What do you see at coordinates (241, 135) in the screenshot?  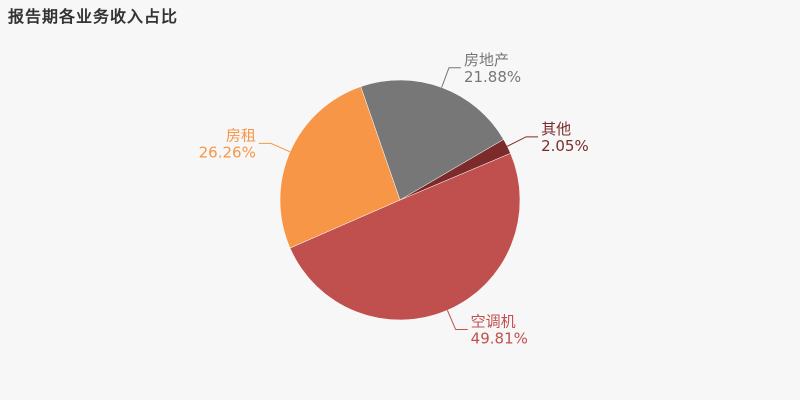 I see `slice-name-label-1: 房租` at bounding box center [241, 135].